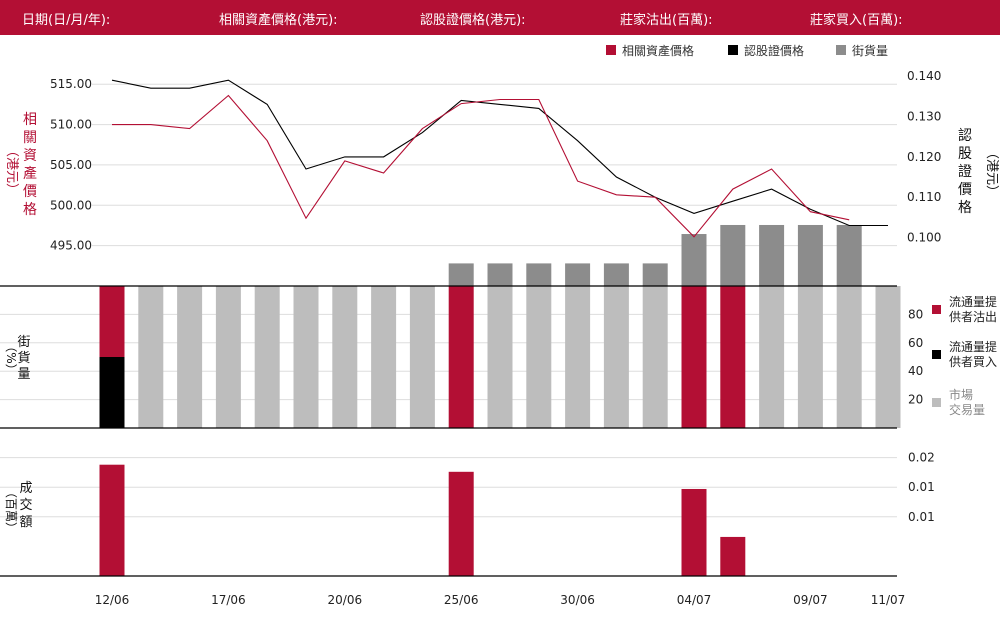  What do you see at coordinates (921, 458) in the screenshot?
I see `turnover-tick-label: 0.02` at bounding box center [921, 458].